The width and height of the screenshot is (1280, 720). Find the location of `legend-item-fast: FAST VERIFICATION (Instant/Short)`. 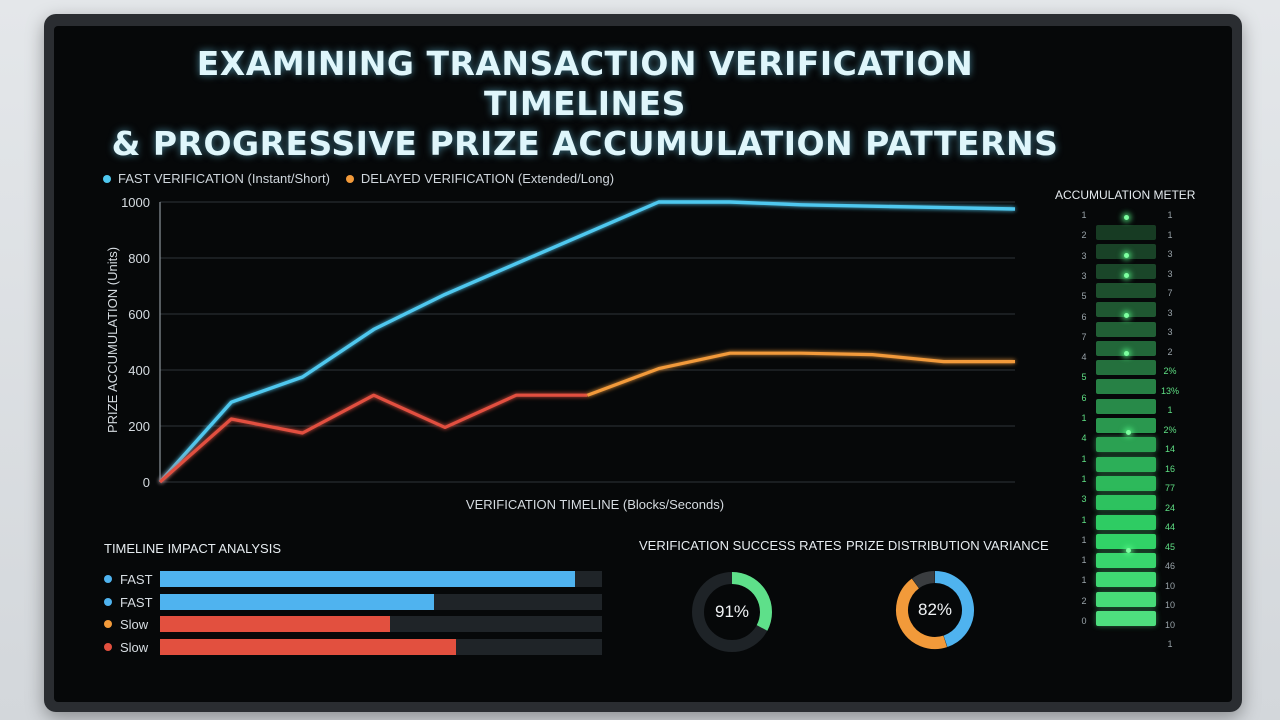

legend-item-fast: FAST VERIFICATION (Instant/Short) is located at coordinates (216, 178).